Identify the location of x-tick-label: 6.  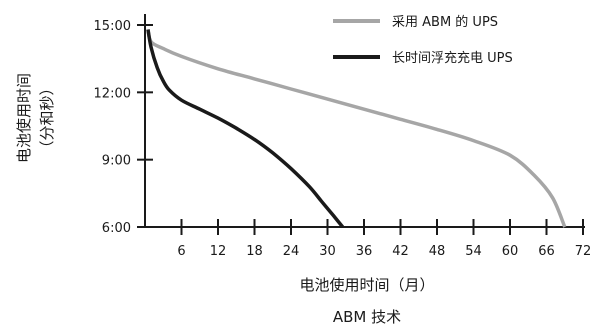
(181, 251).